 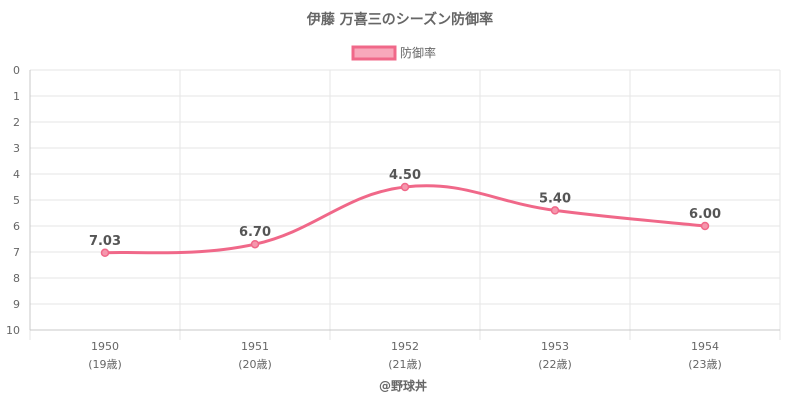 I want to click on y-tick-label: 3, so click(x=16, y=148).